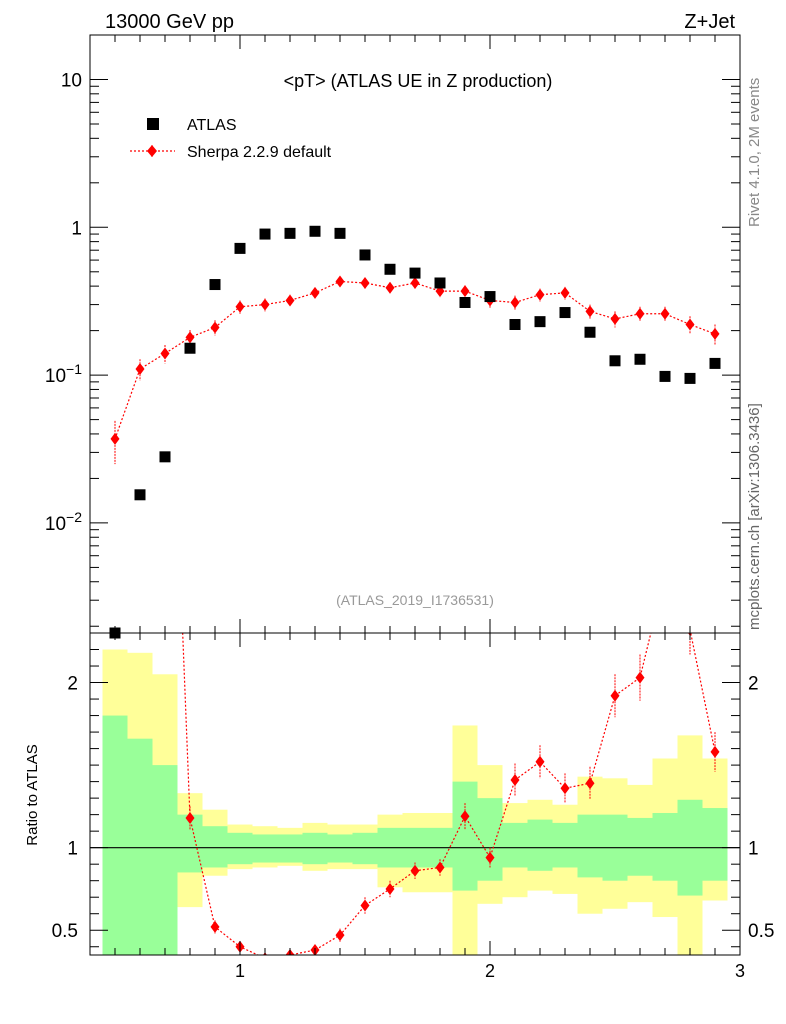 The width and height of the screenshot is (786, 1024). I want to click on x-tick-label: 3, so click(740, 971).